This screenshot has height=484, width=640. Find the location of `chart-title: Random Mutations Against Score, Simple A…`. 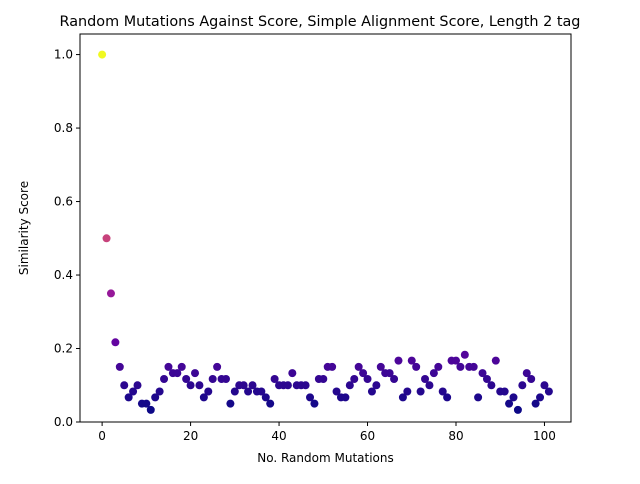

chart-title: Random Mutations Against Score, Simple A… is located at coordinates (320, 22).